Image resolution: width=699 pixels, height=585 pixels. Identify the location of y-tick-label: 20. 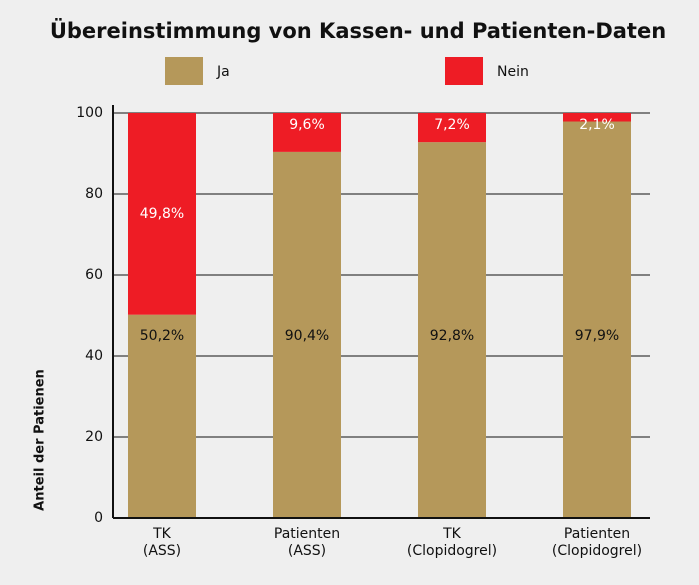
(94, 437).